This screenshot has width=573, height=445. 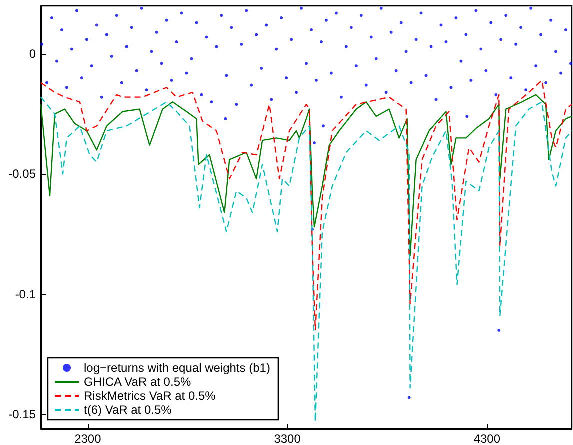 What do you see at coordinates (32, 54) in the screenshot?
I see `y-tick-label: 0` at bounding box center [32, 54].